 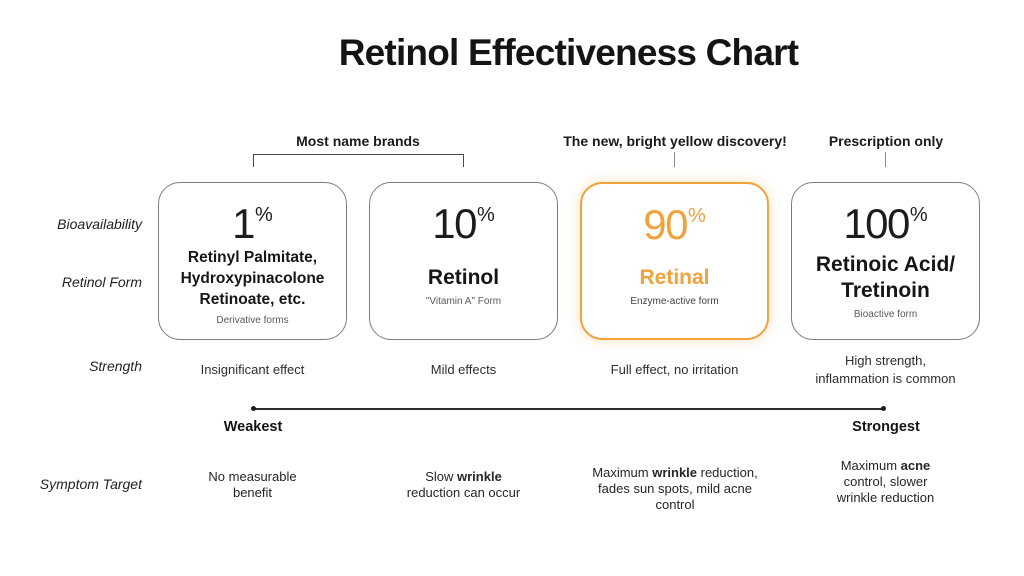 What do you see at coordinates (885, 277) in the screenshot?
I see `form-name: Retinoic Acid/ Tretinoin` at bounding box center [885, 277].